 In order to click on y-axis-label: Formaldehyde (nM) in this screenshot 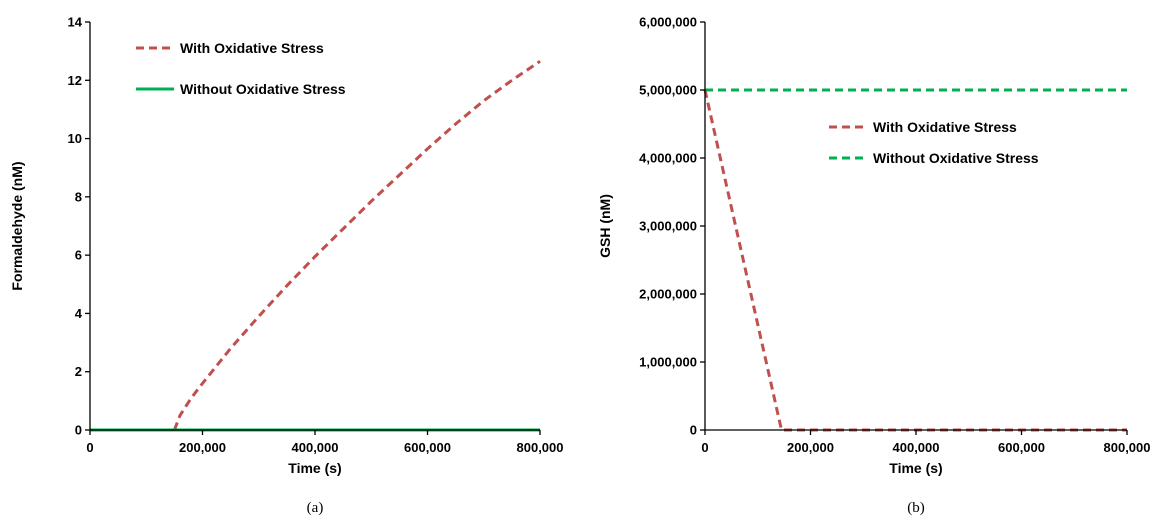, I will do `click(17, 225)`.